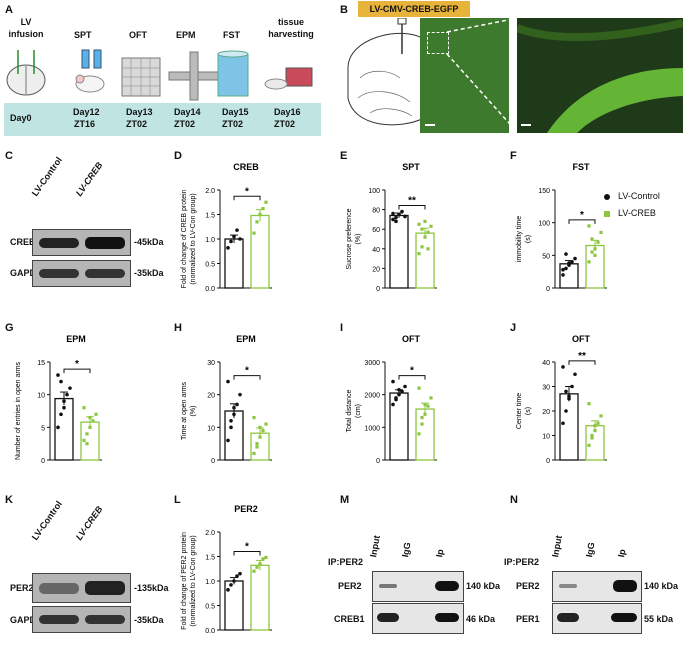  I want to click on day-16: Day16, so click(287, 112).